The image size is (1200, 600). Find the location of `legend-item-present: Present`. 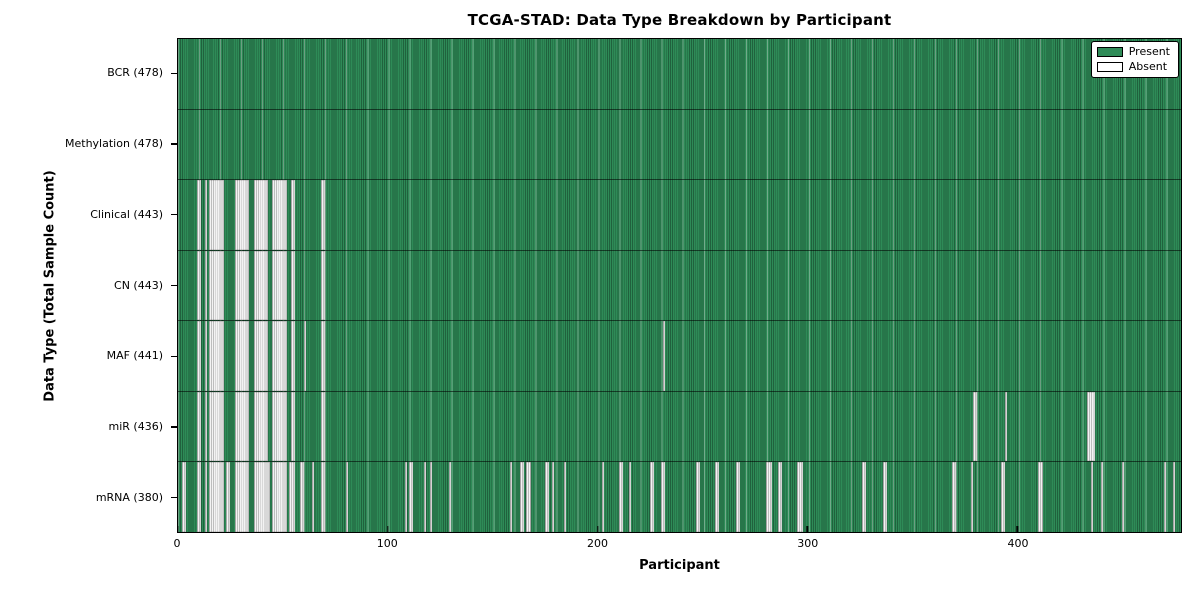

legend-item-present: Present is located at coordinates (1133, 52).